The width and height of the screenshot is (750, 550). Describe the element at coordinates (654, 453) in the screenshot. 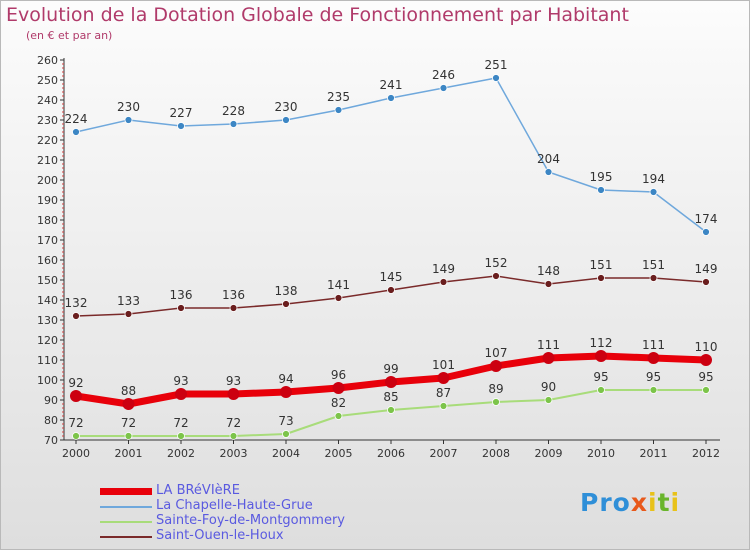

I see `x-tick-label: 2011` at that location.